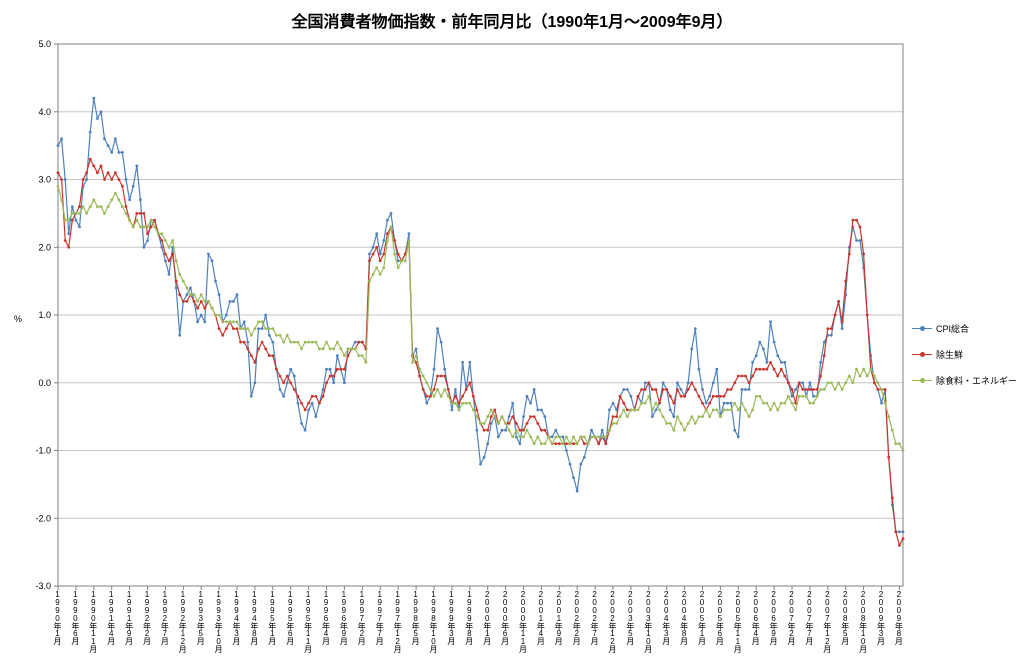  What do you see at coordinates (950, 355) in the screenshot?
I see `legend-label-ex-fresh-food: 除生鮮` at bounding box center [950, 355].